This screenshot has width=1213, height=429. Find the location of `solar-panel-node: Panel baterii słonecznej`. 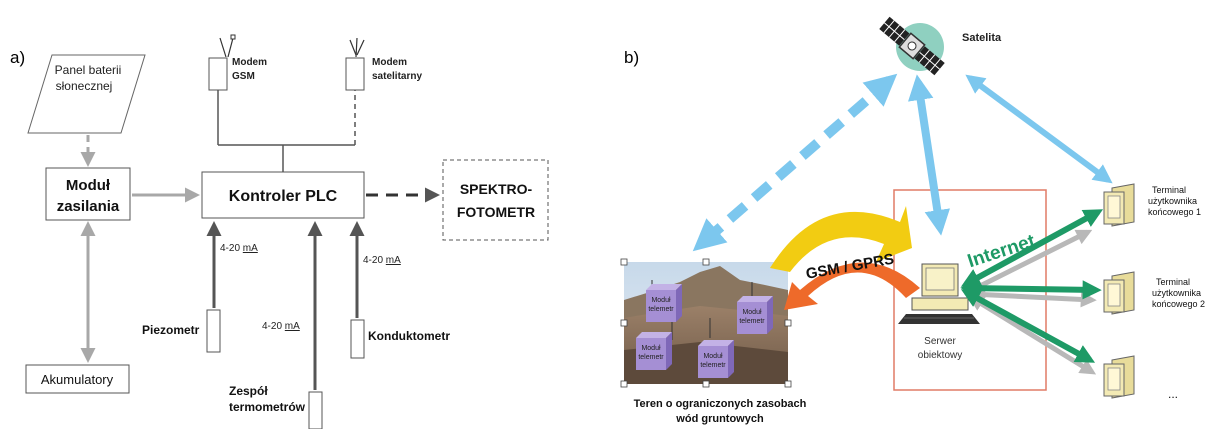

solar-panel-node: Panel baterii słonecznej is located at coordinates (86, 94).